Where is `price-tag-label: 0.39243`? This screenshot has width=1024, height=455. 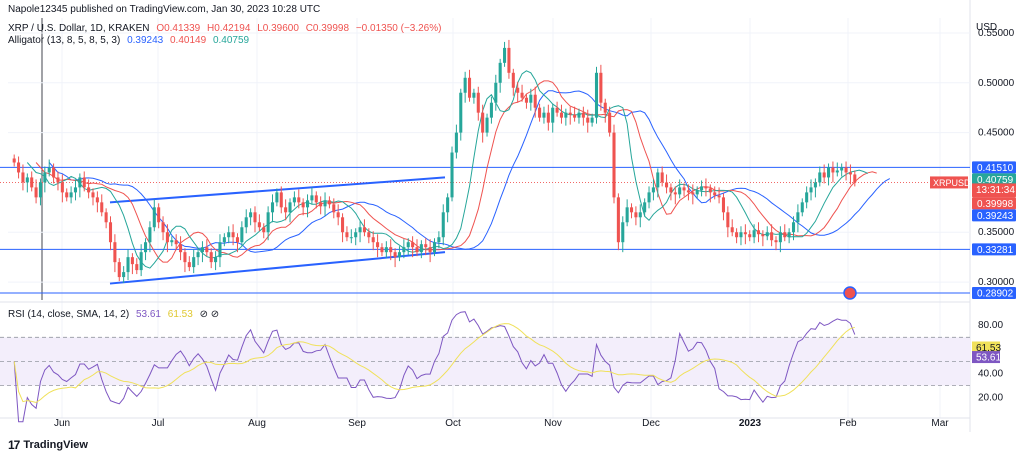 price-tag-label: 0.39243 is located at coordinates (995, 216).